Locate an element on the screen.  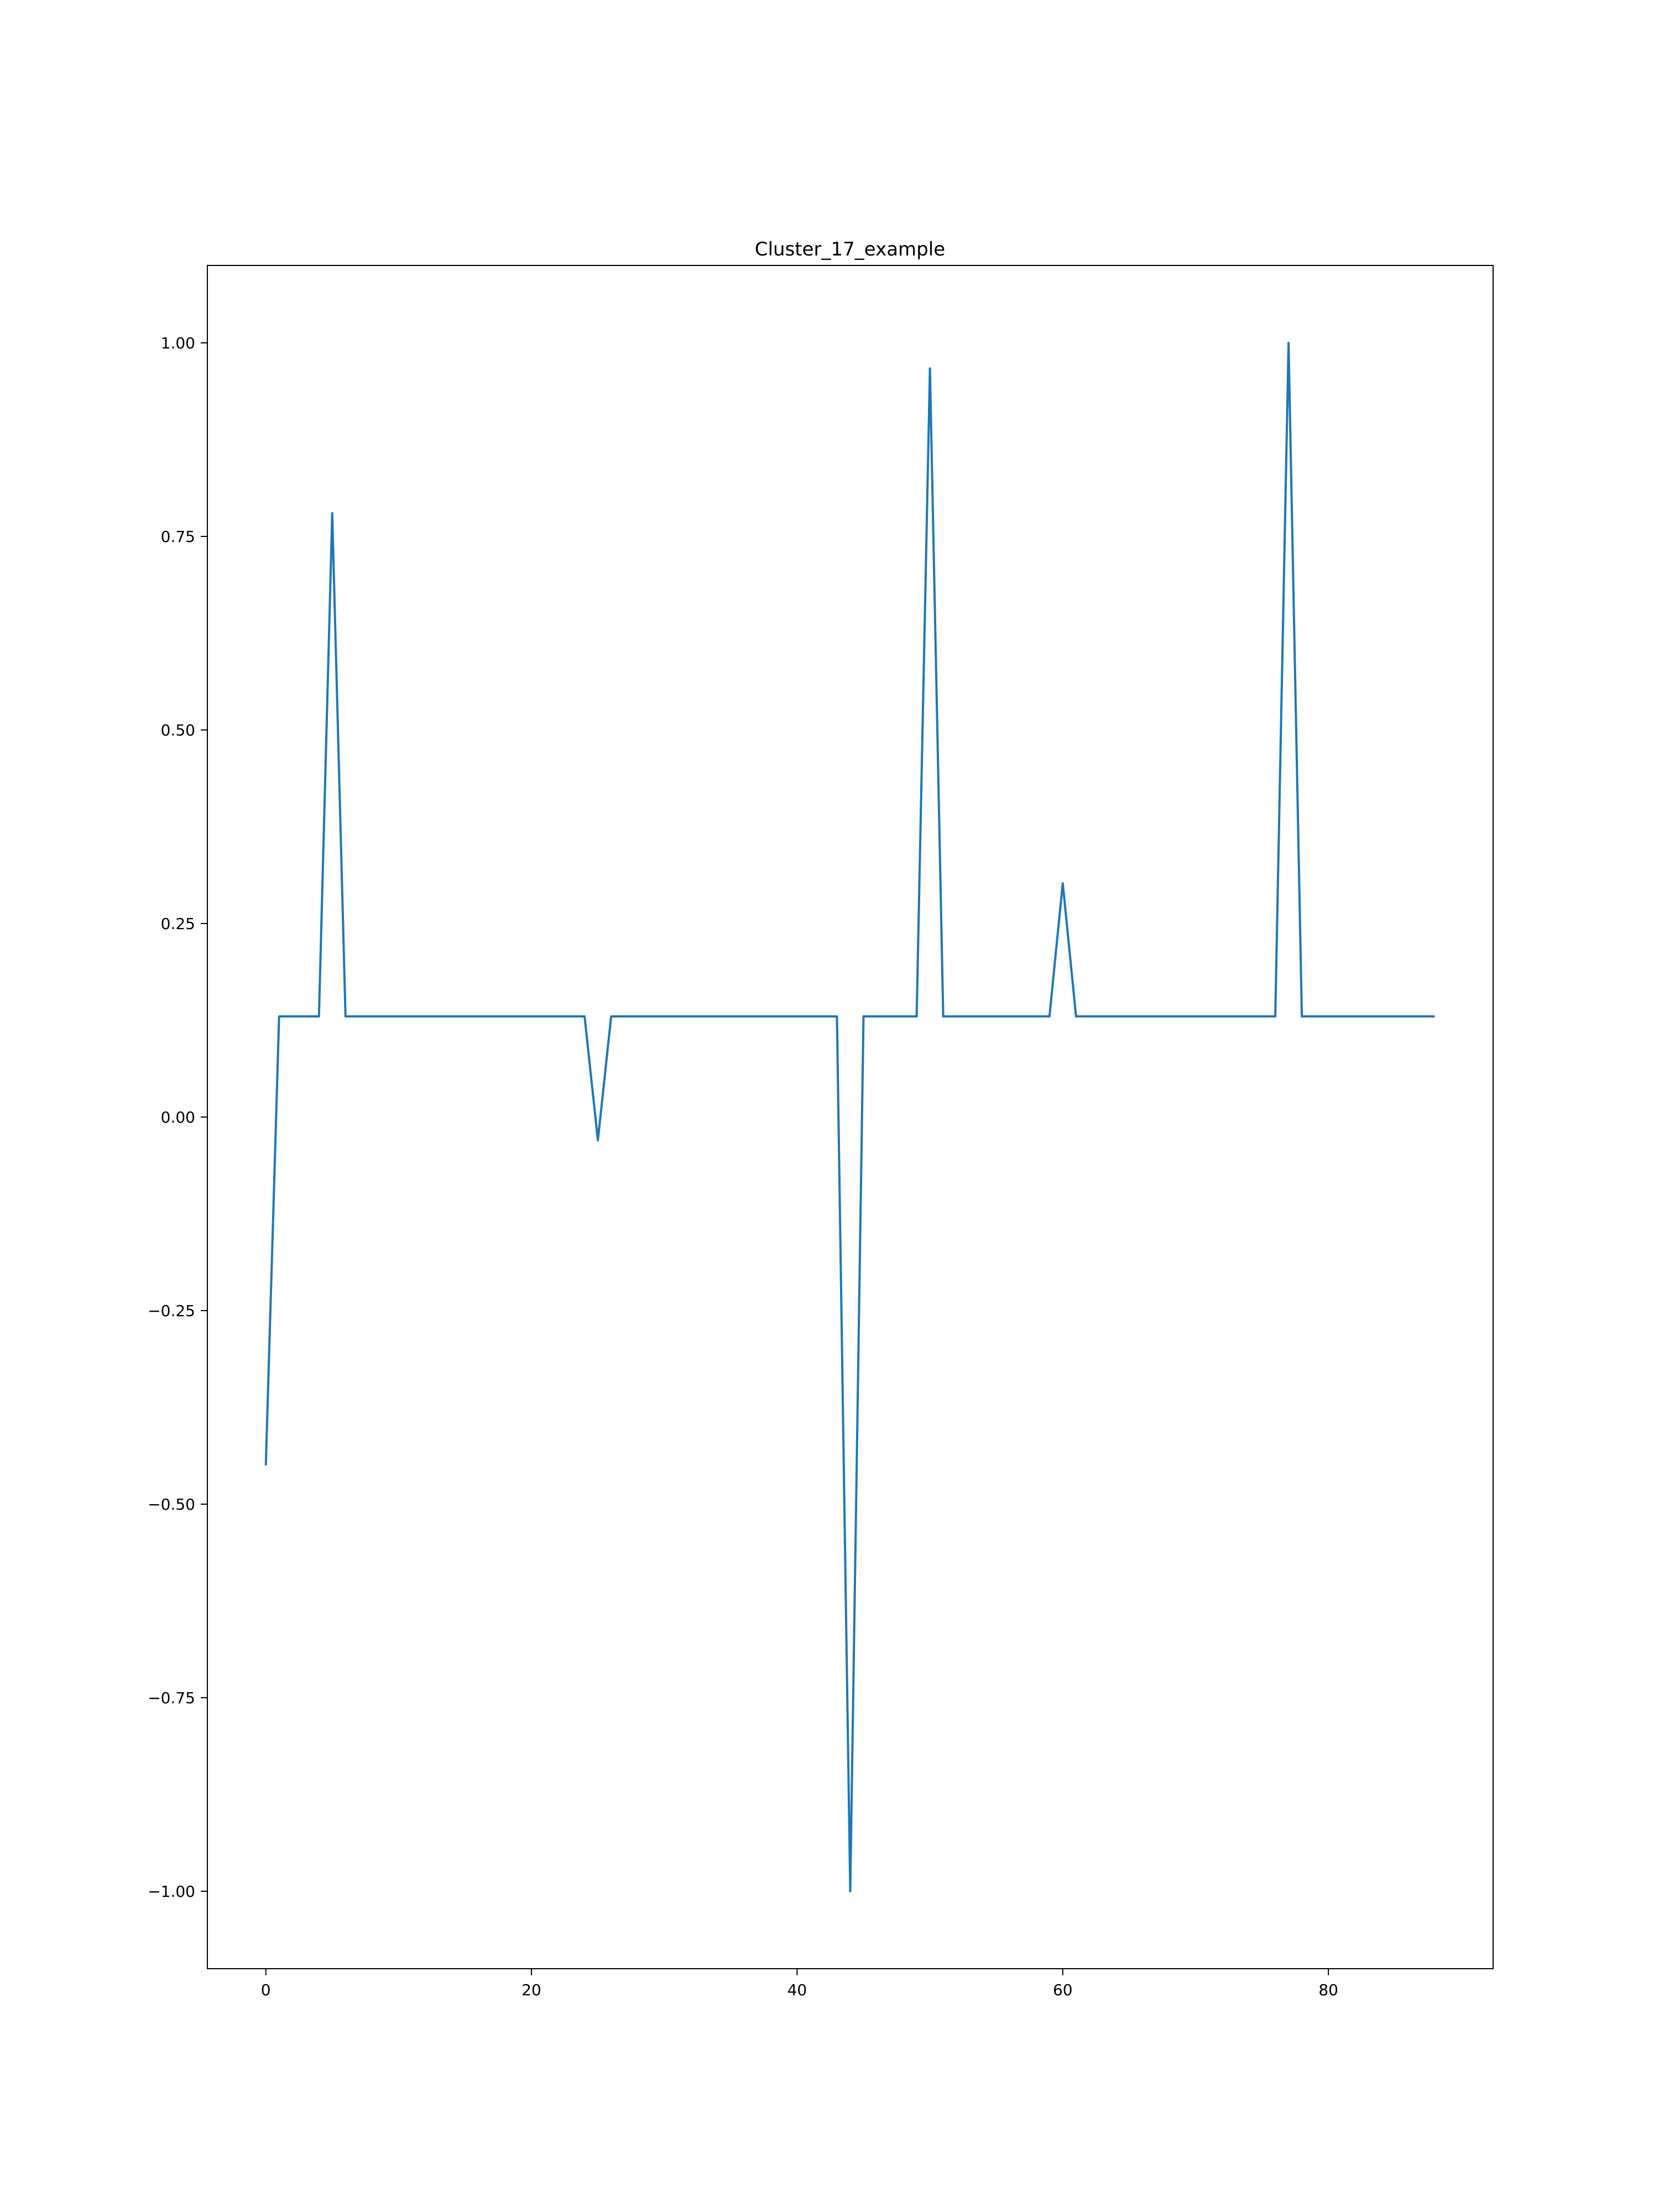
y-tick-label: 0.75 is located at coordinates (178, 537).